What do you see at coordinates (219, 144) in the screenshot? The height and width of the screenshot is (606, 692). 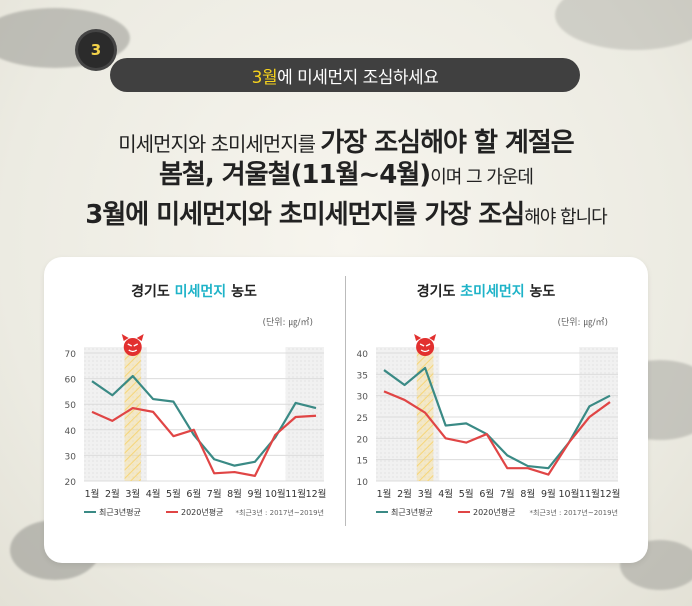 I see `headline-text: 미세먼지와 초미세먼지를` at bounding box center [219, 144].